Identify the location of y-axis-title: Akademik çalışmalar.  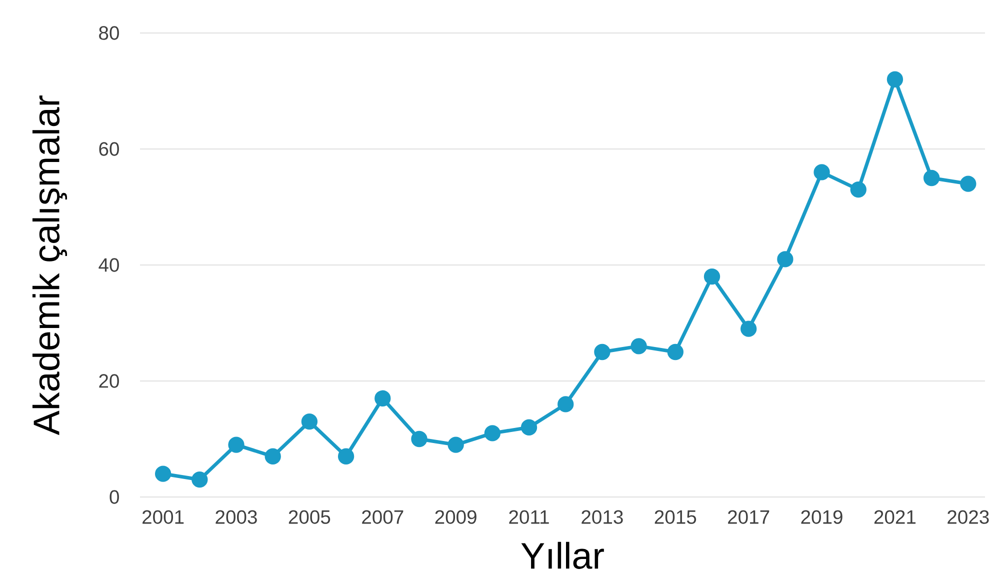
(50, 265).